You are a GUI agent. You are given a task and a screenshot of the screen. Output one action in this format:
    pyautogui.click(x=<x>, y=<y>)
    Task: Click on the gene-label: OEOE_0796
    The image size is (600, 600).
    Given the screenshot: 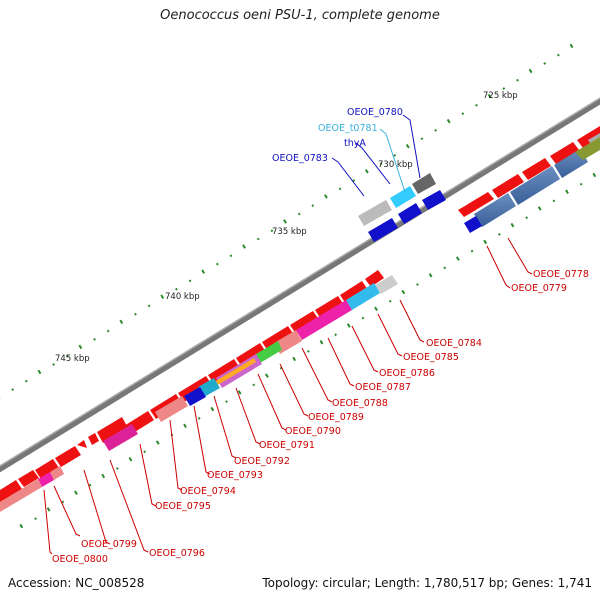 What is the action you would take?
    pyautogui.click(x=177, y=553)
    